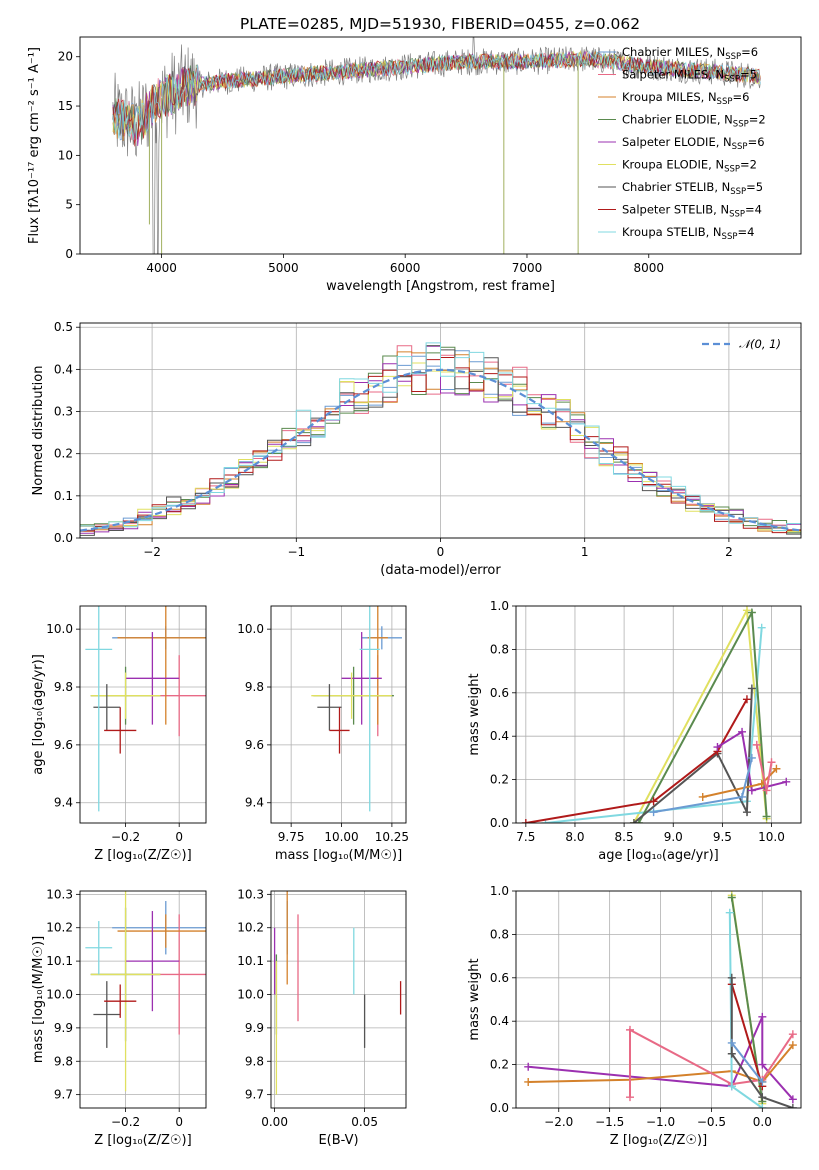 Image resolution: width=819 pixels, height=1170 pixels. Describe the element at coordinates (63, 745) in the screenshot. I see `y-tick-label: 9.6` at that location.